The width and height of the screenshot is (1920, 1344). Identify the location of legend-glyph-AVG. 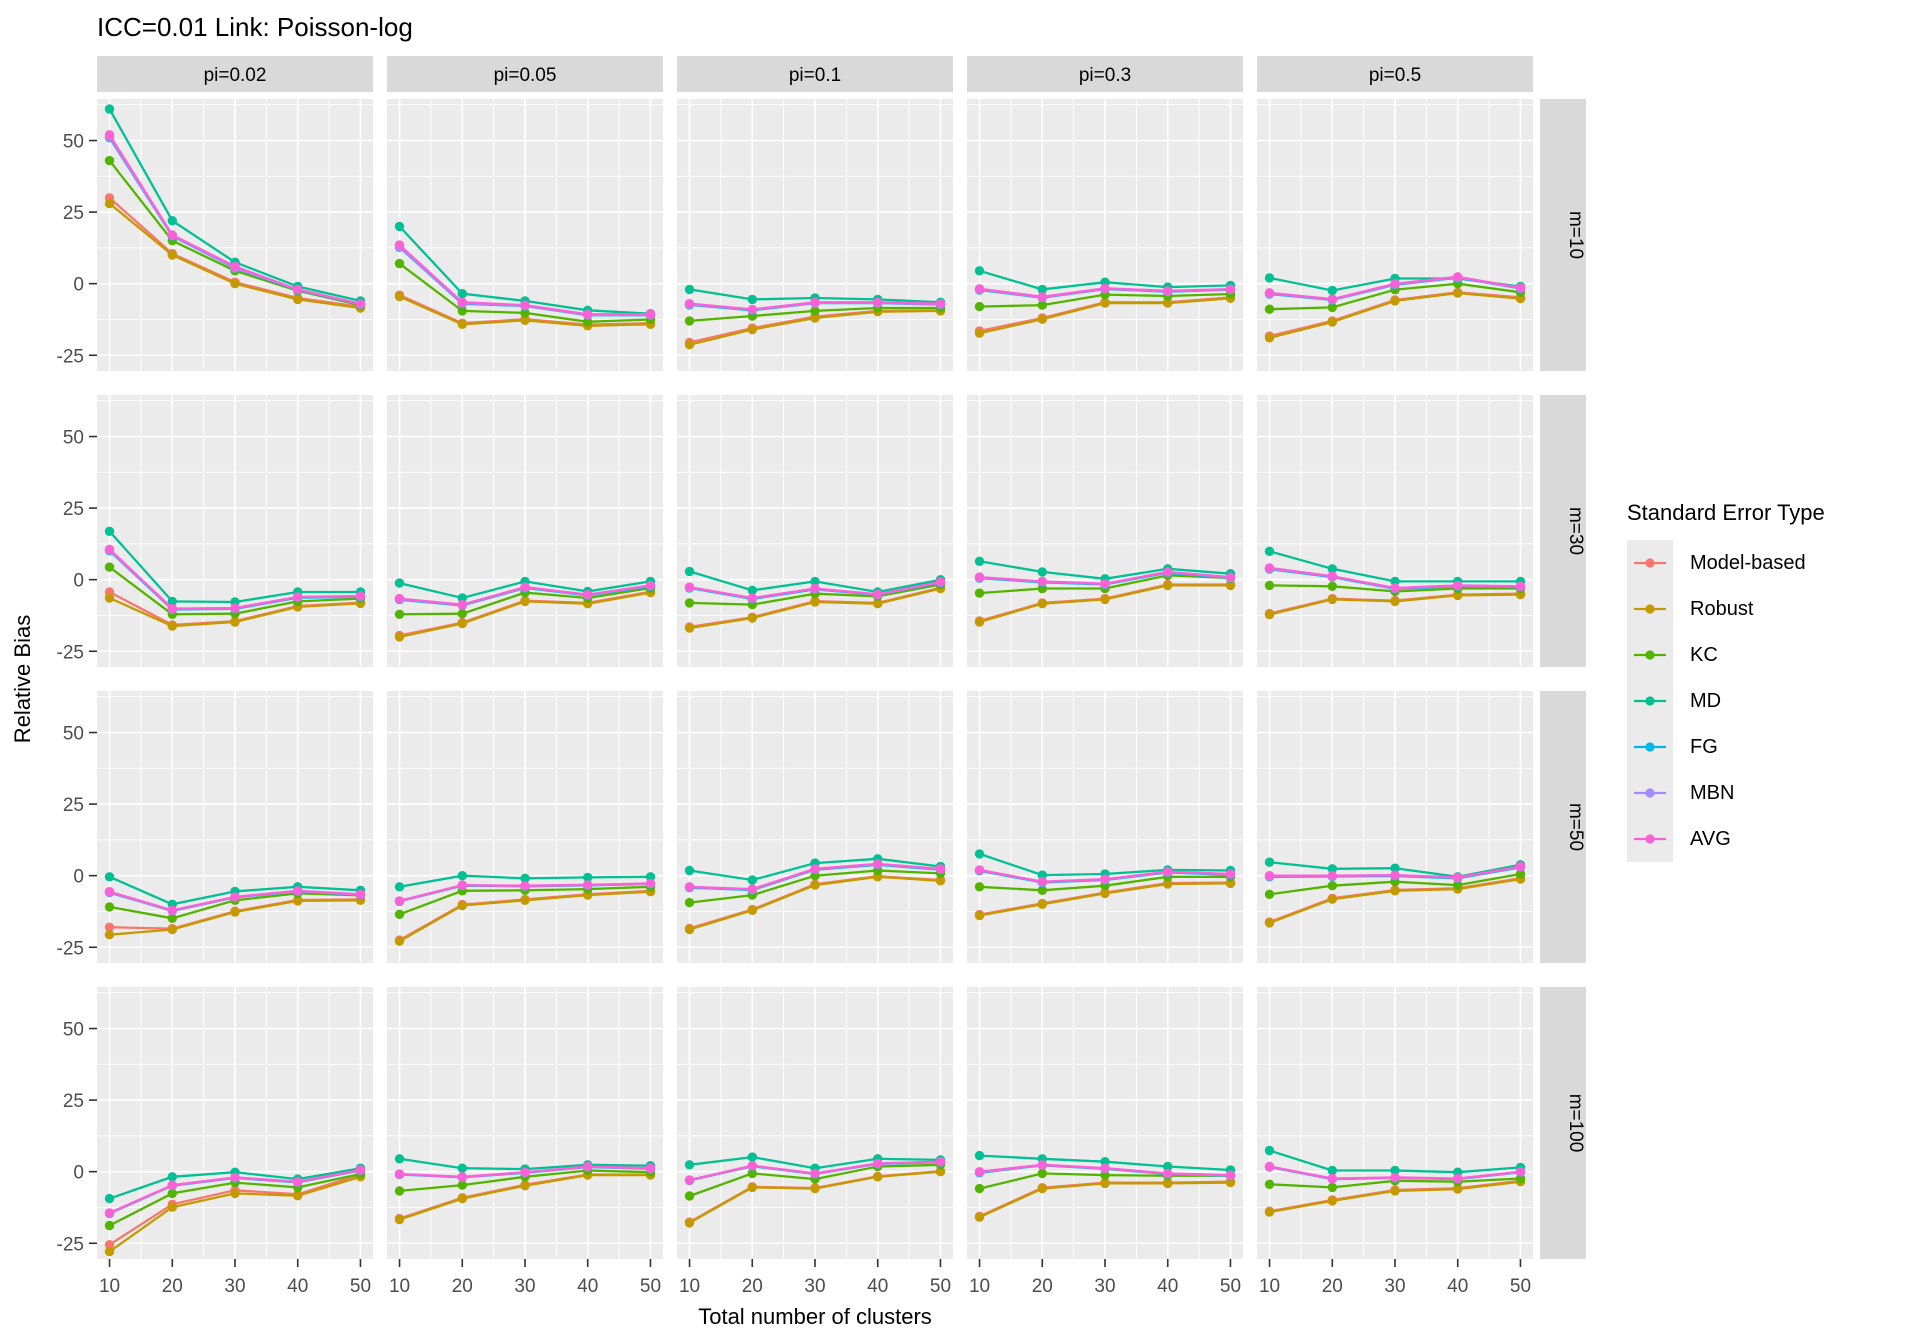
(1650, 839).